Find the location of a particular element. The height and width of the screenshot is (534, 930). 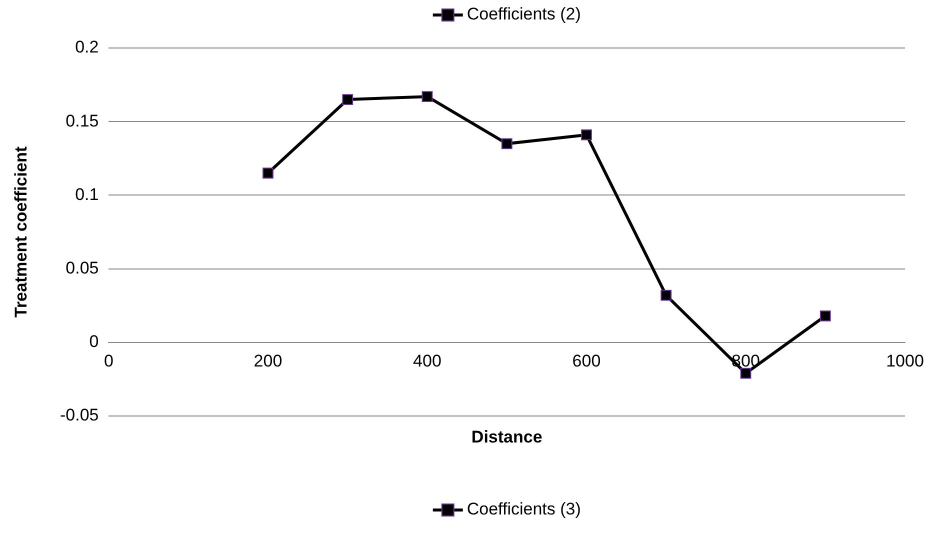

x-tick-label: 0 is located at coordinates (109, 360).